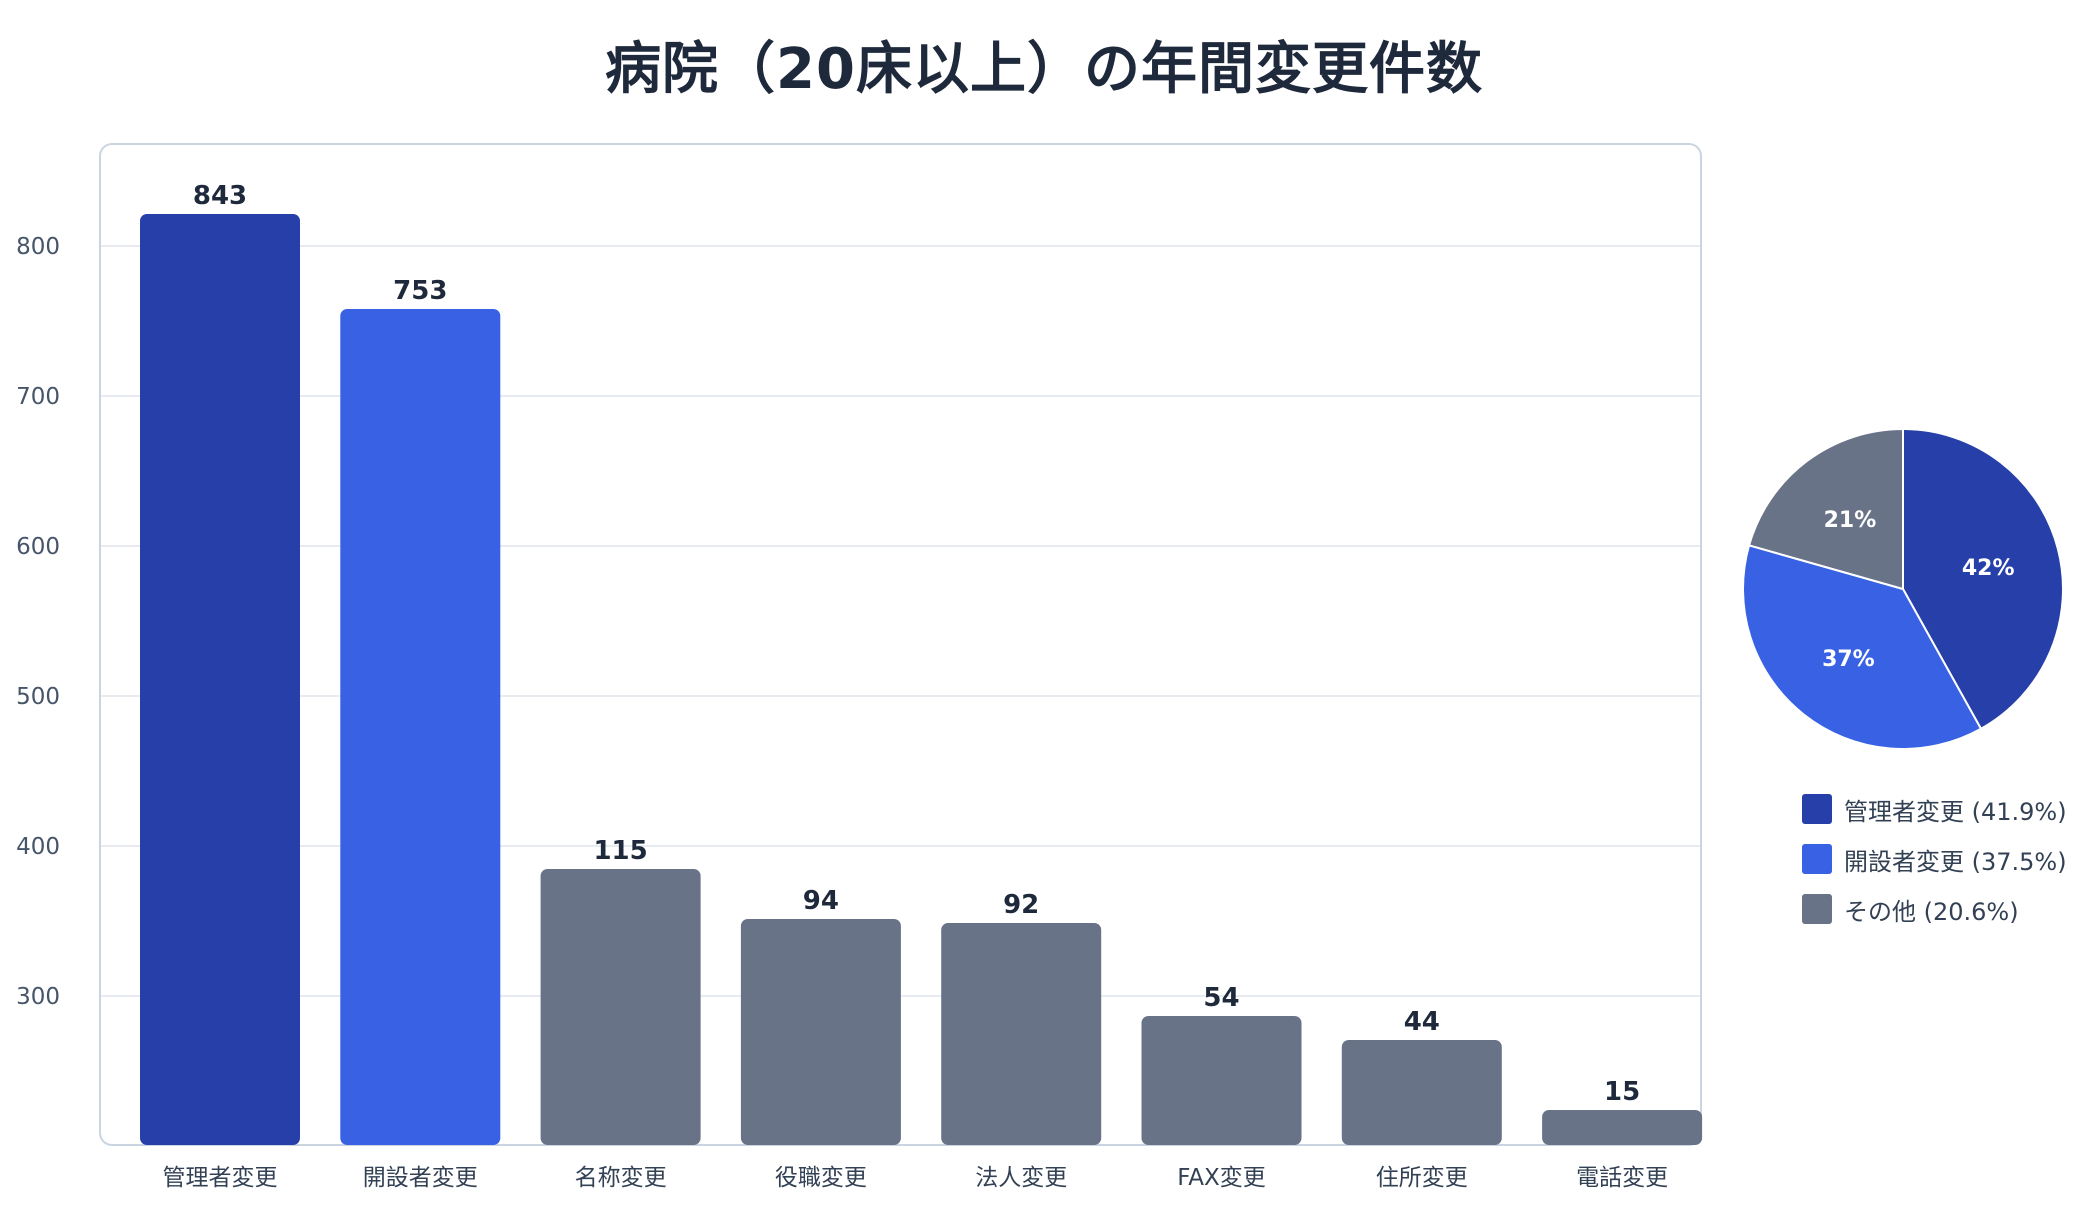 The image size is (2088, 1218). I want to click on x-tick-label: 法人変更, so click(1021, 1178).